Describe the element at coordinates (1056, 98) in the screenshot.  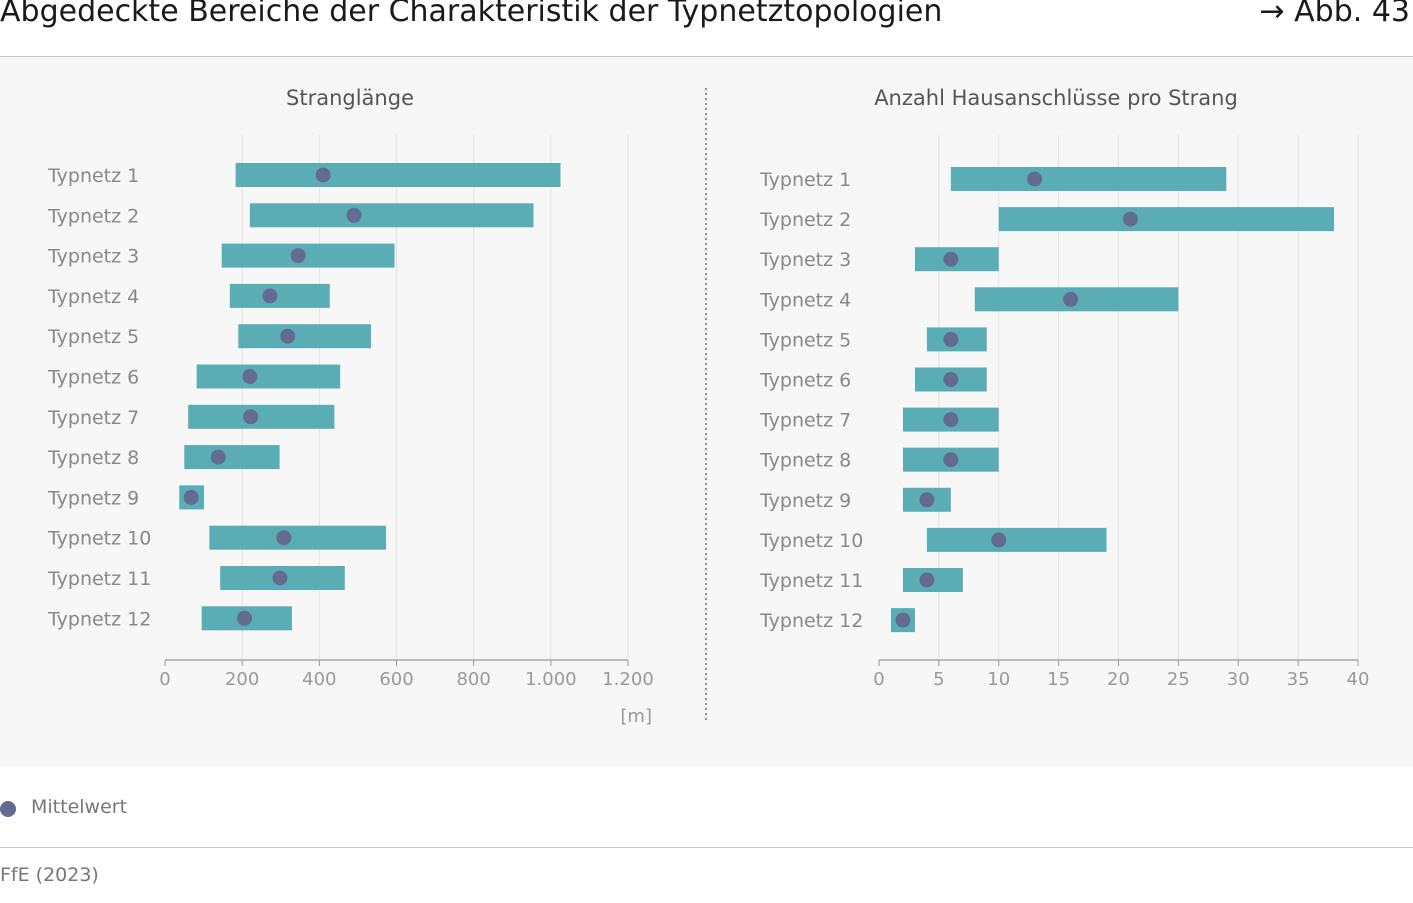
I see `chart-2-title: Anzahl Hausanschlüsse pro Strang` at that location.